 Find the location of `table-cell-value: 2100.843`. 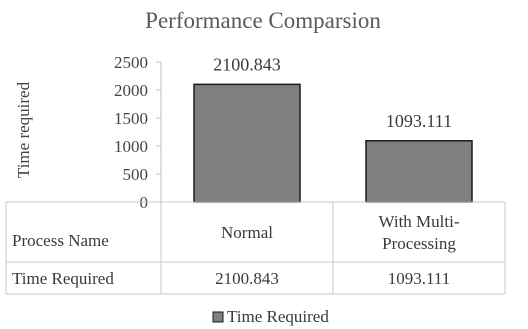

table-cell-value: 2100.843 is located at coordinates (247, 278).